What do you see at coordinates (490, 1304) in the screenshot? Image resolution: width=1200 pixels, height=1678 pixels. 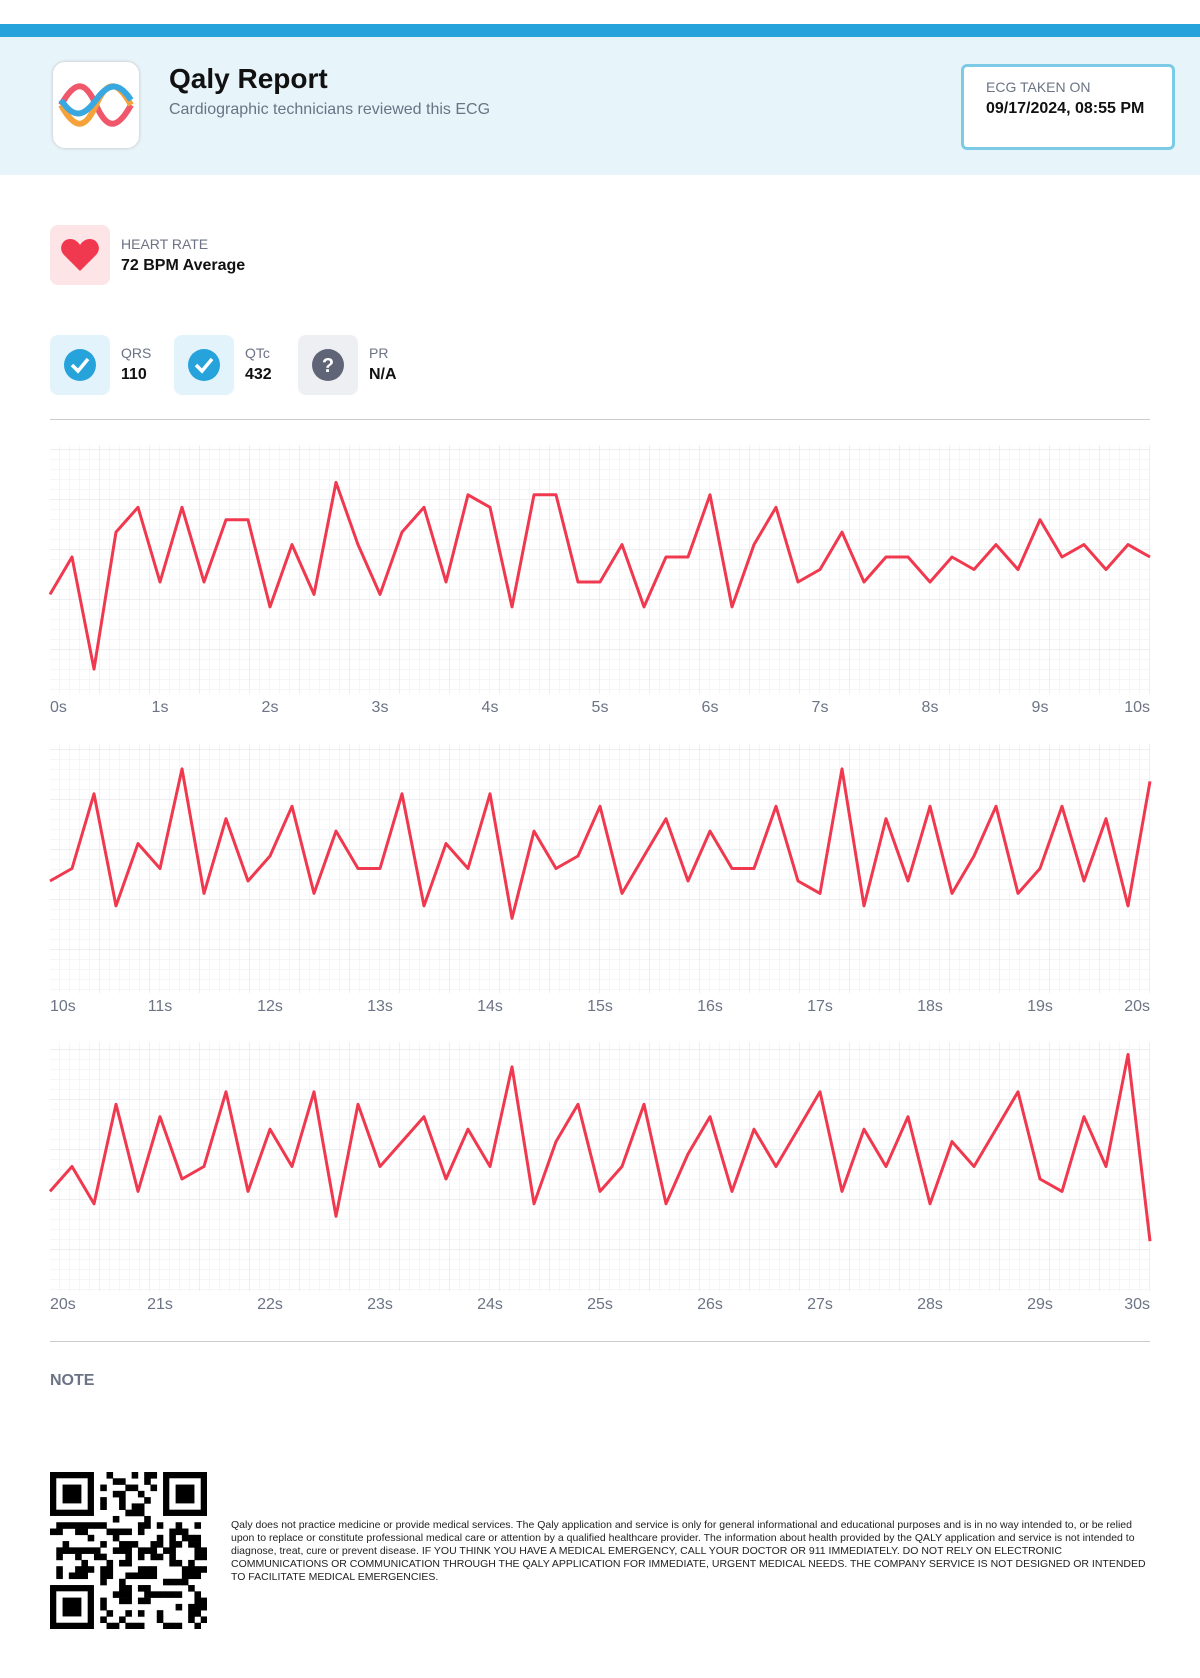 I see `x-tick-label: 24s` at bounding box center [490, 1304].